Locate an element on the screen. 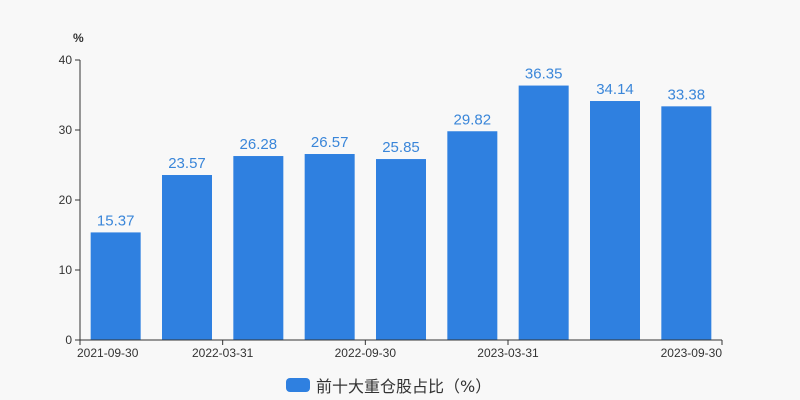  x-tick-label: 2021-09-30 is located at coordinates (108, 353).